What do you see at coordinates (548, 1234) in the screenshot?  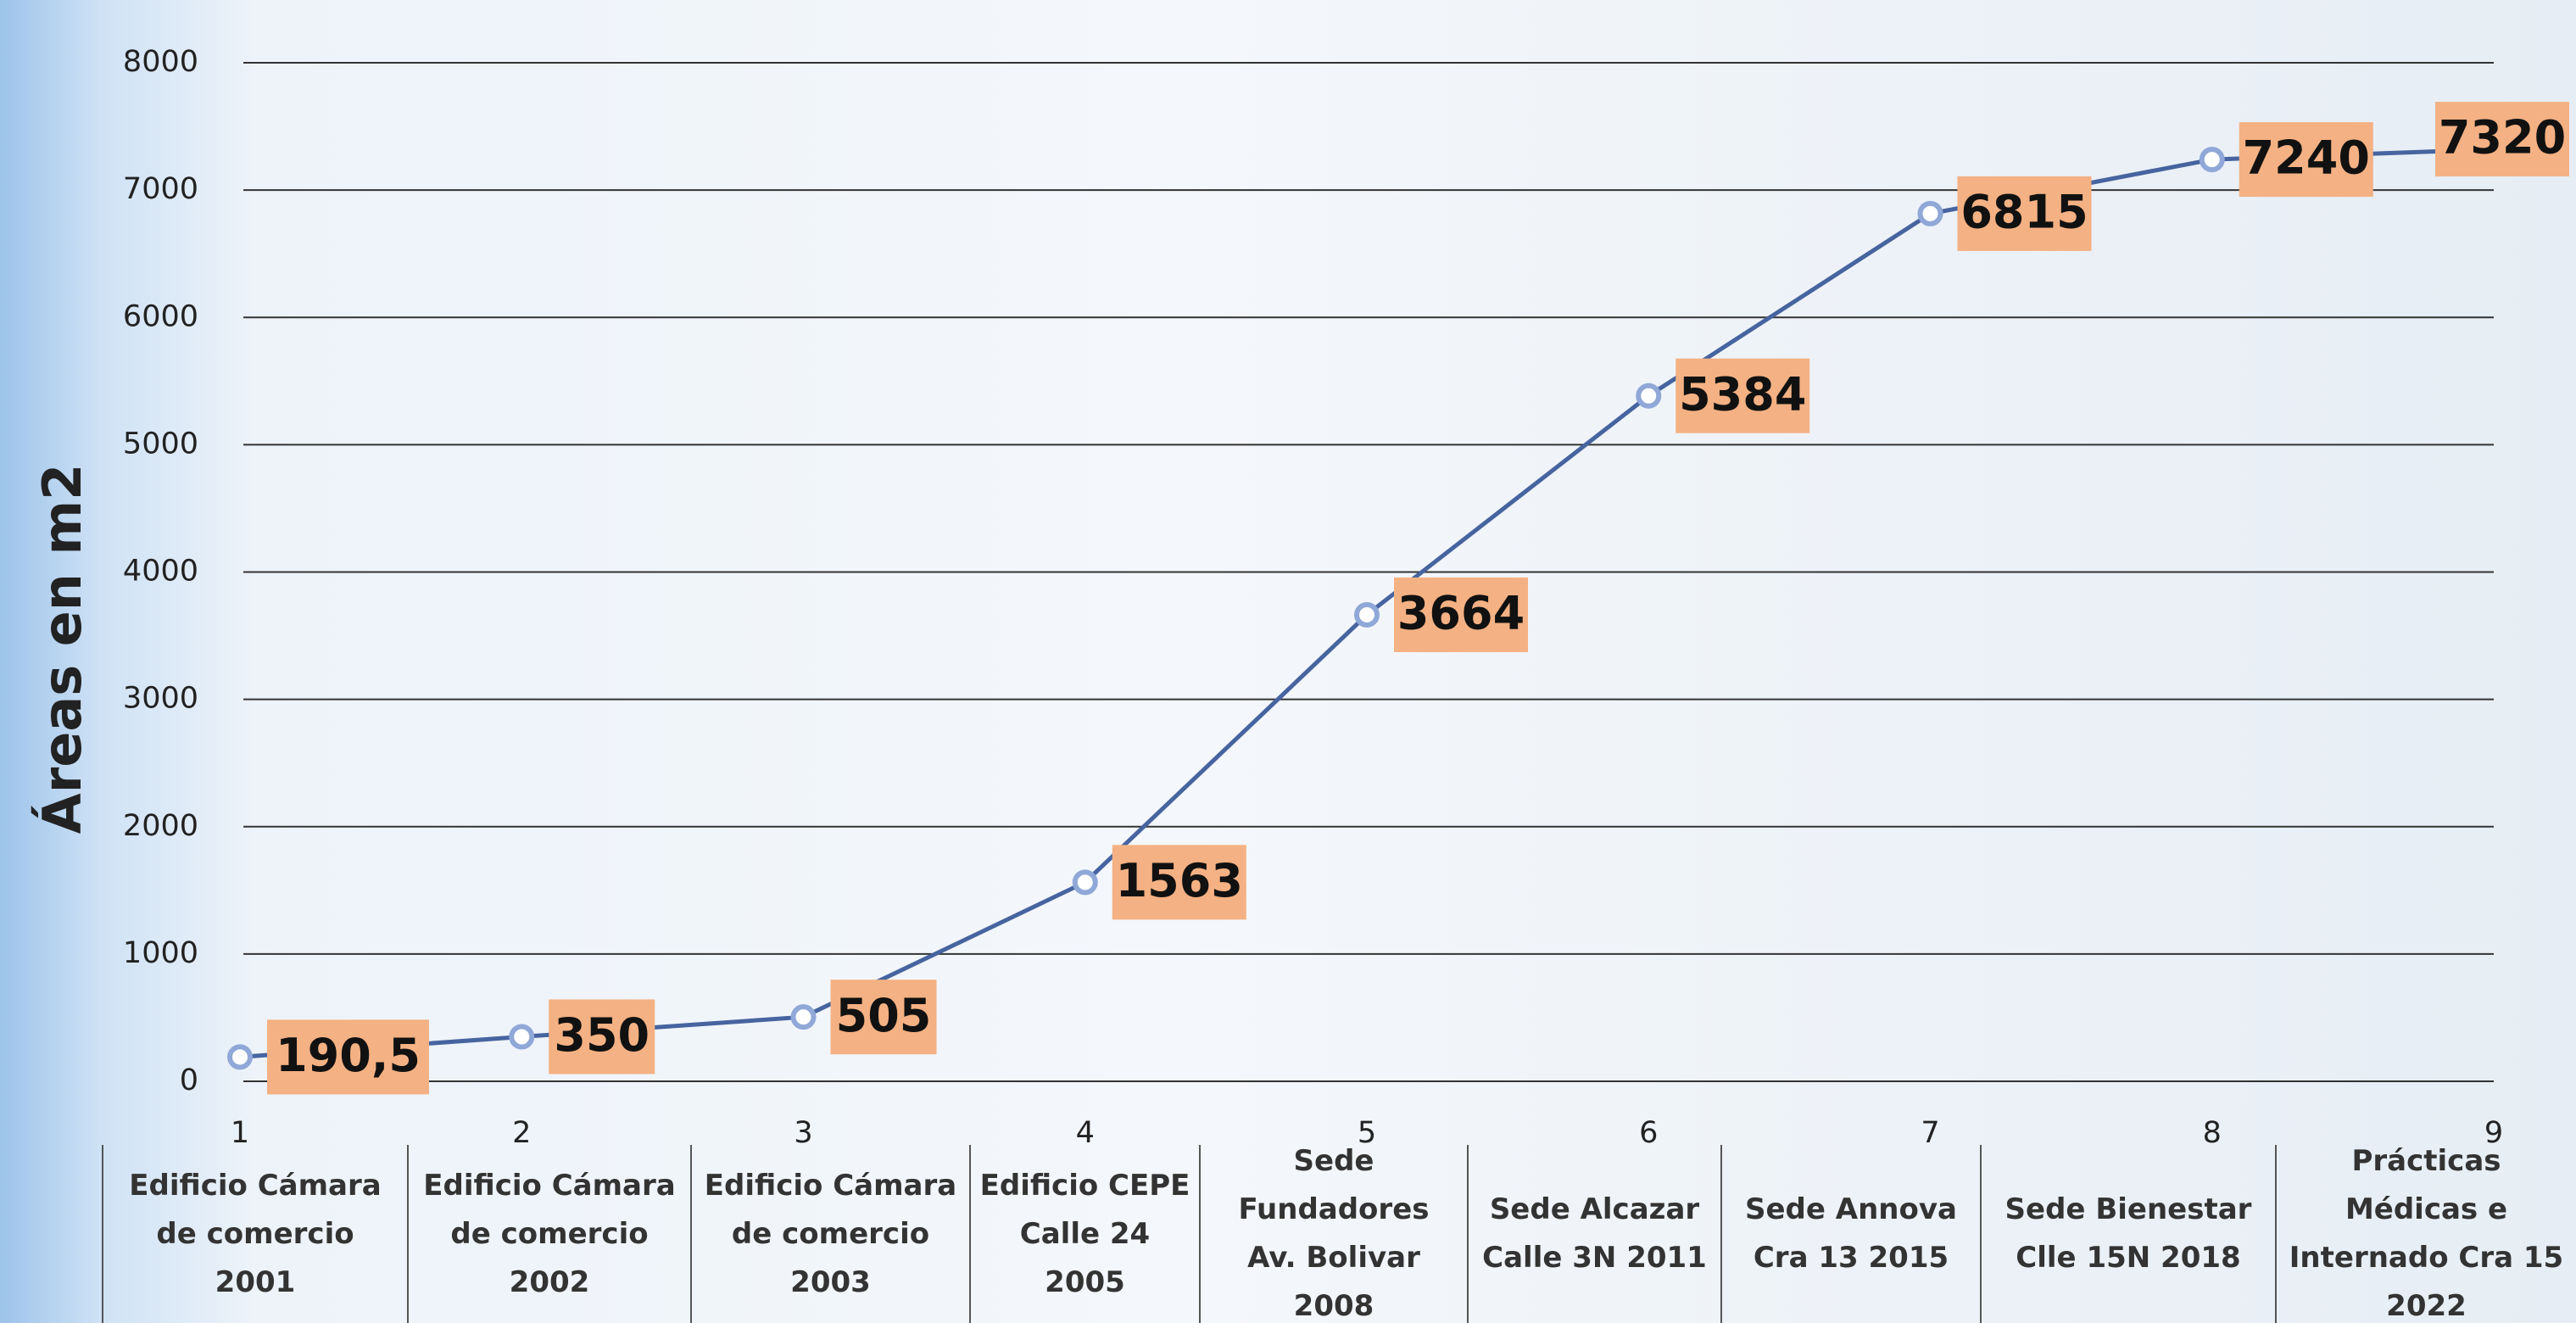 I see `category-cell: Edificio Cámara de comercio 2002` at bounding box center [548, 1234].